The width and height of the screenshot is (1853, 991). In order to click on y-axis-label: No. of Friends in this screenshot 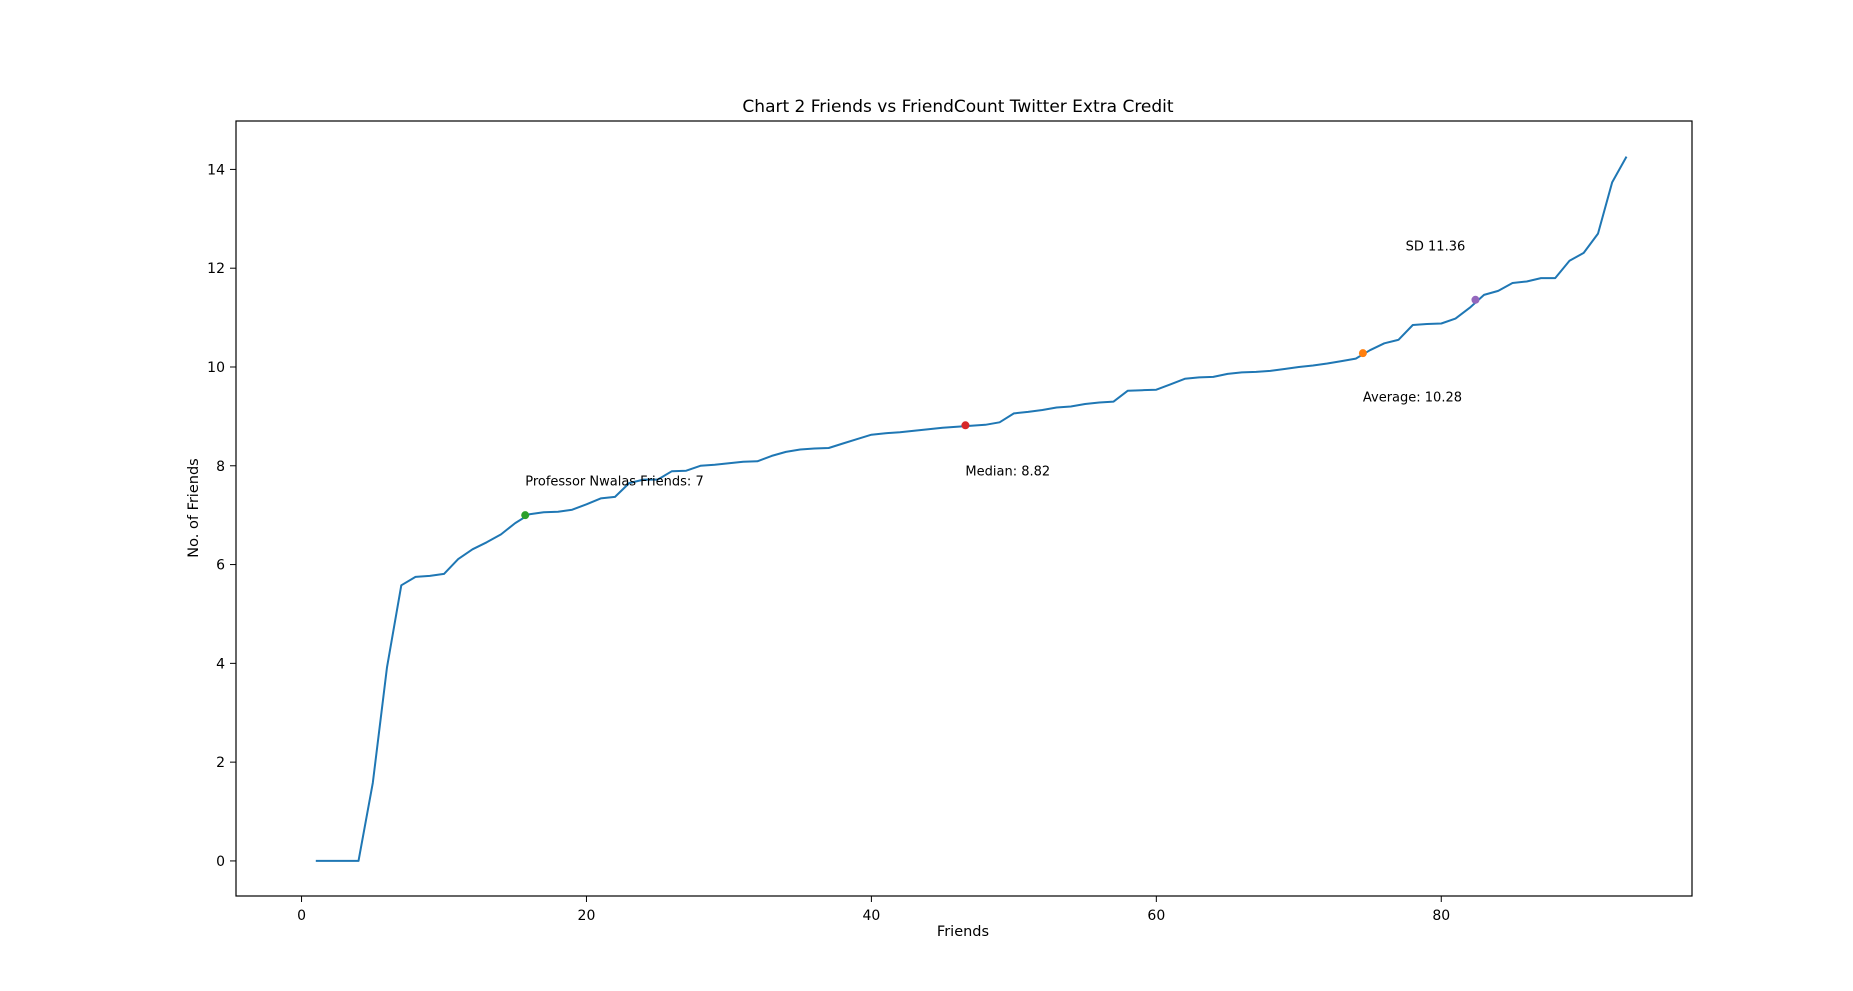, I will do `click(194, 507)`.